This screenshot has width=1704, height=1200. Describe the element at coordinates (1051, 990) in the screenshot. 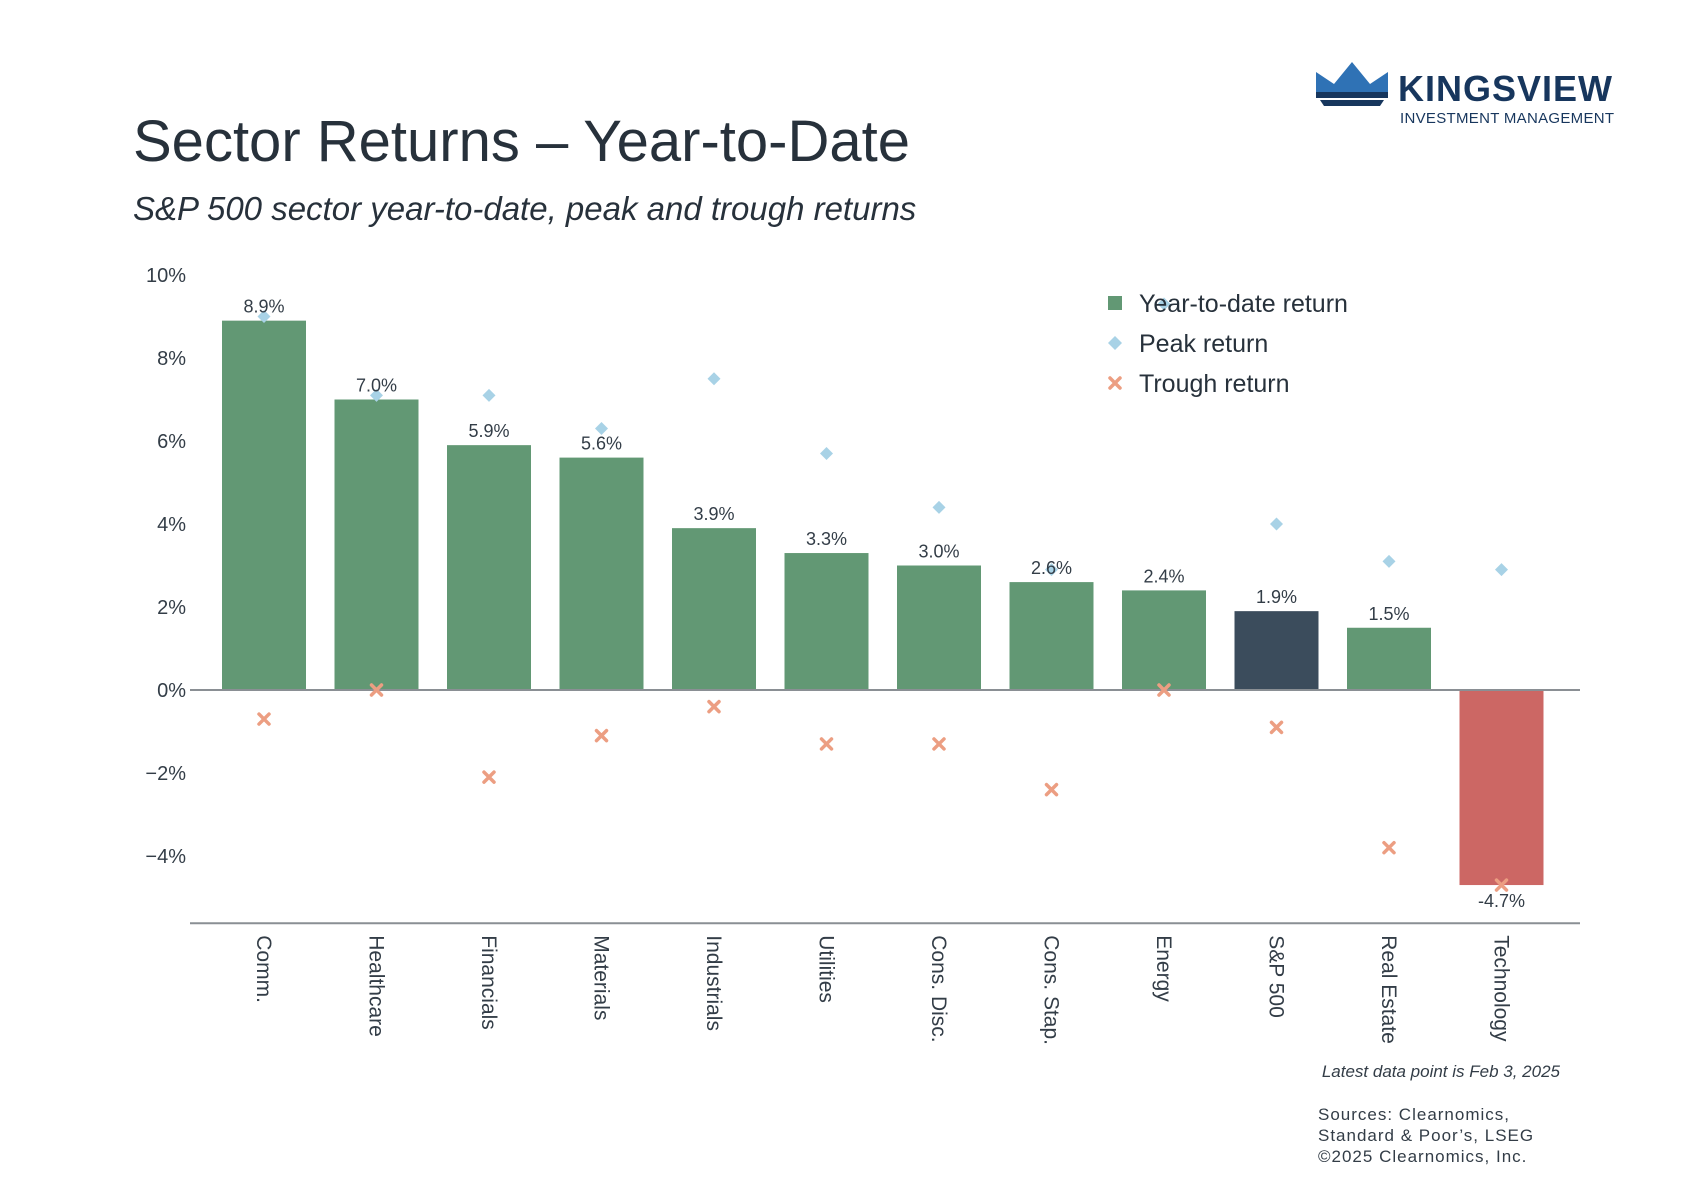

I see `x-tick-label: Cons. Stap.` at that location.